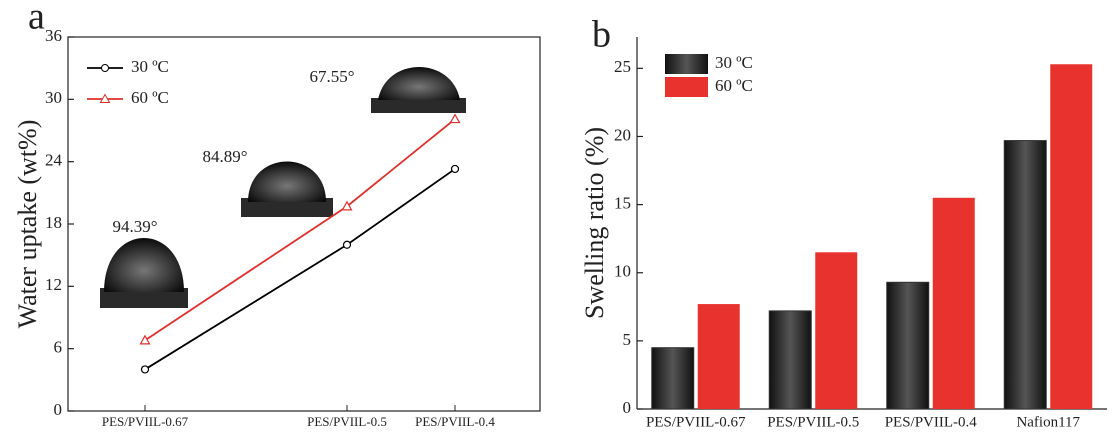  I want to click on y-axis-label: Swelling ratio (%), so click(594, 223).